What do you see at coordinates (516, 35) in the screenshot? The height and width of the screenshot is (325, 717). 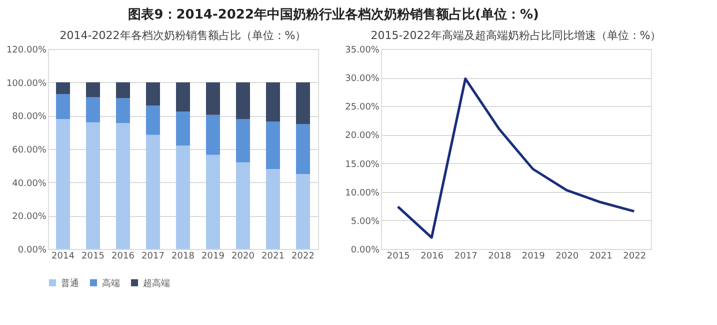 I see `chart-title: 2015-2022年高端及超高端奶粉占比同比增速（单位：%）` at bounding box center [516, 35].